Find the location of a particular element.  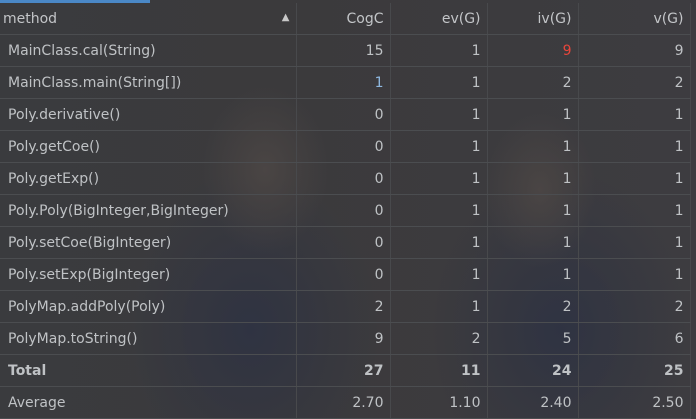

table-row: Poly.getExp() 0 1 1 1 is located at coordinates (345, 178).